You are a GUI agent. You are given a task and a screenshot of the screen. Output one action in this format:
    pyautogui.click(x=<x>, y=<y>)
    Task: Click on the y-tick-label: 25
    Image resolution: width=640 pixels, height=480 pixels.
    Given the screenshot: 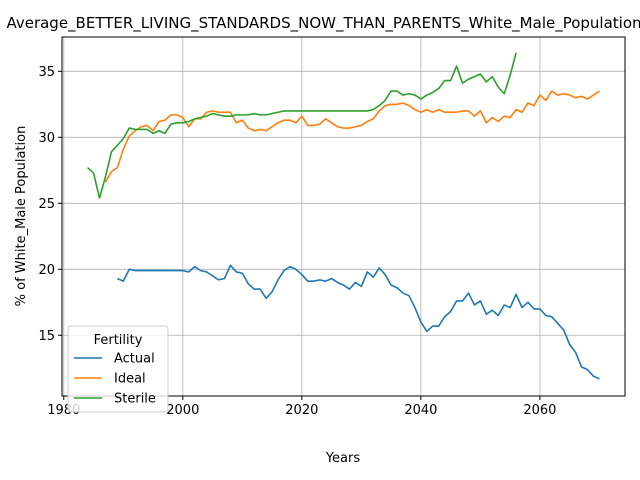 What is the action you would take?
    pyautogui.click(x=46, y=204)
    